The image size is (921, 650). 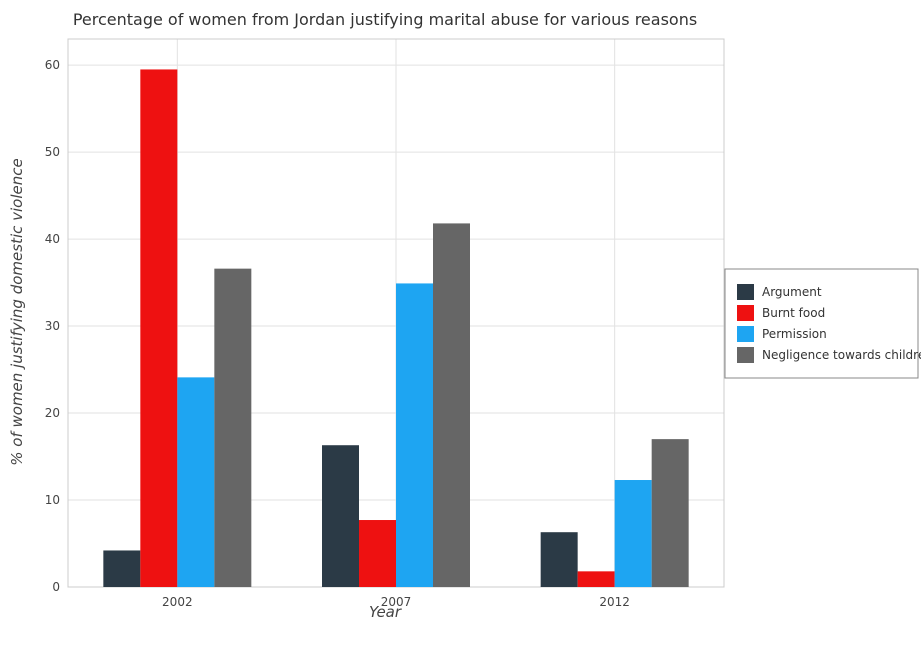 What do you see at coordinates (52, 500) in the screenshot?
I see `y-tick-label: 10` at bounding box center [52, 500].